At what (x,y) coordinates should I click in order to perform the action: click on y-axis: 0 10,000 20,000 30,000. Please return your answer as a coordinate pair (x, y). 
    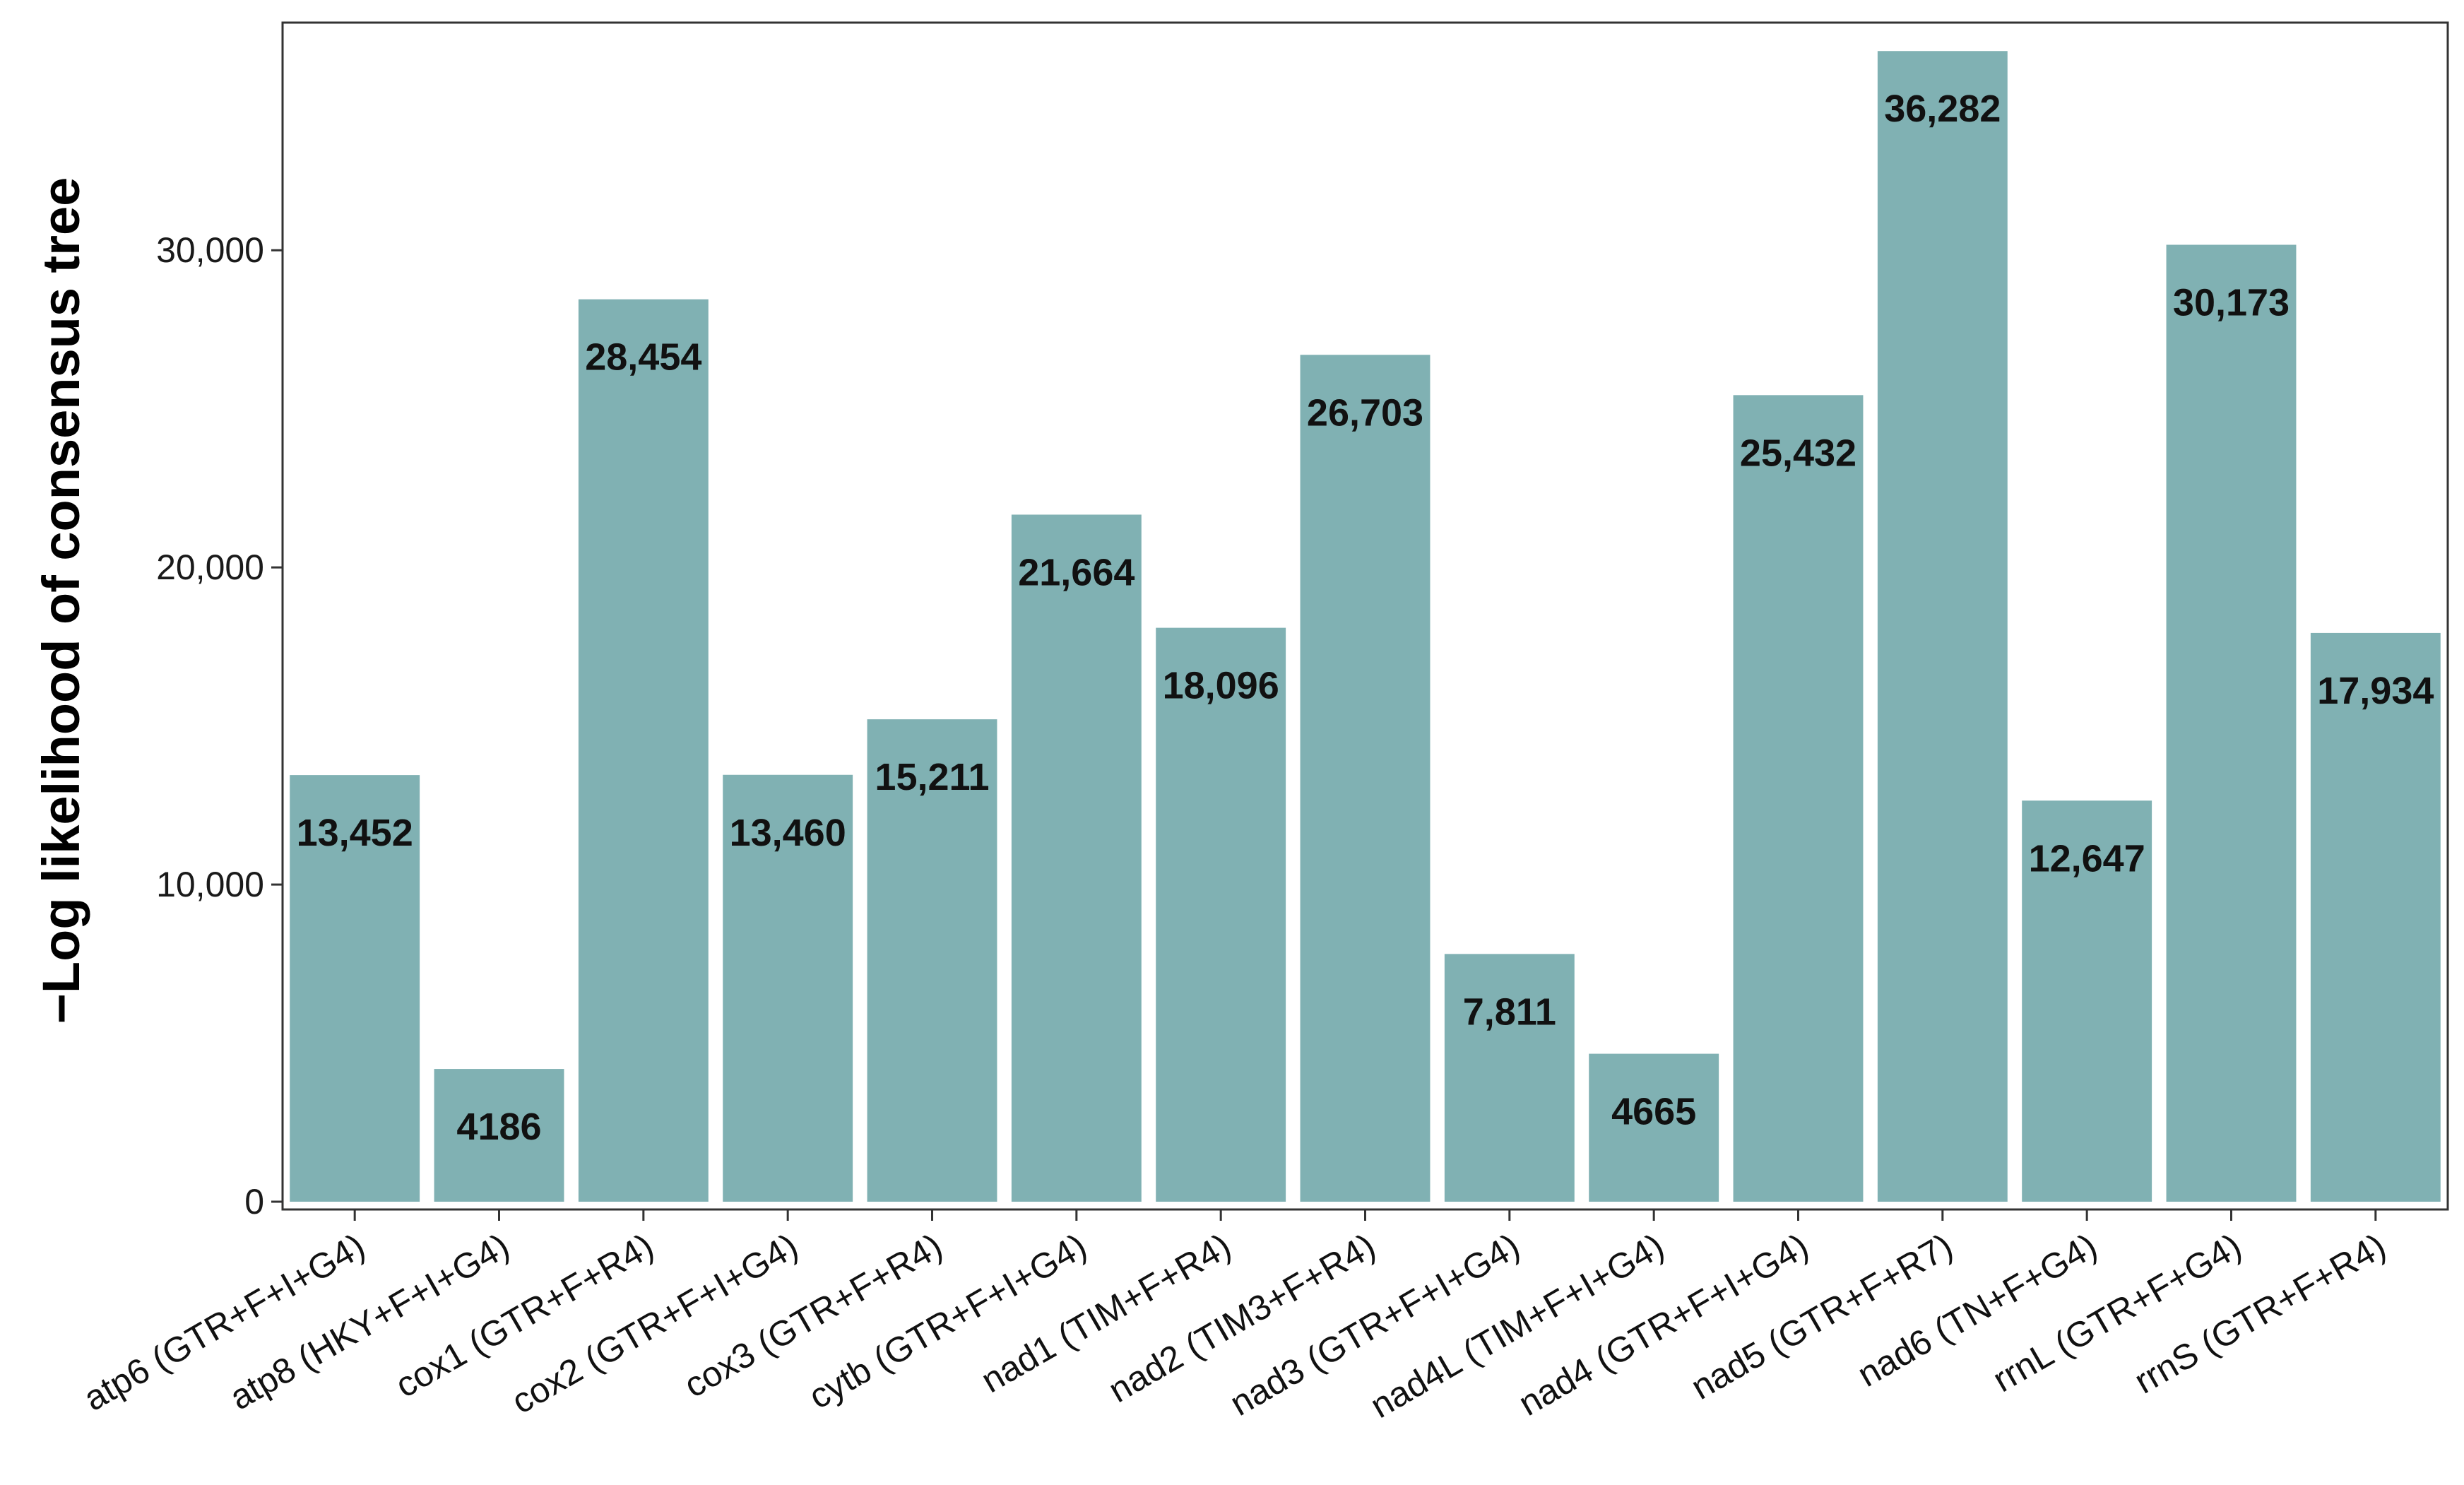
    Looking at the image, I should click on (219, 725).